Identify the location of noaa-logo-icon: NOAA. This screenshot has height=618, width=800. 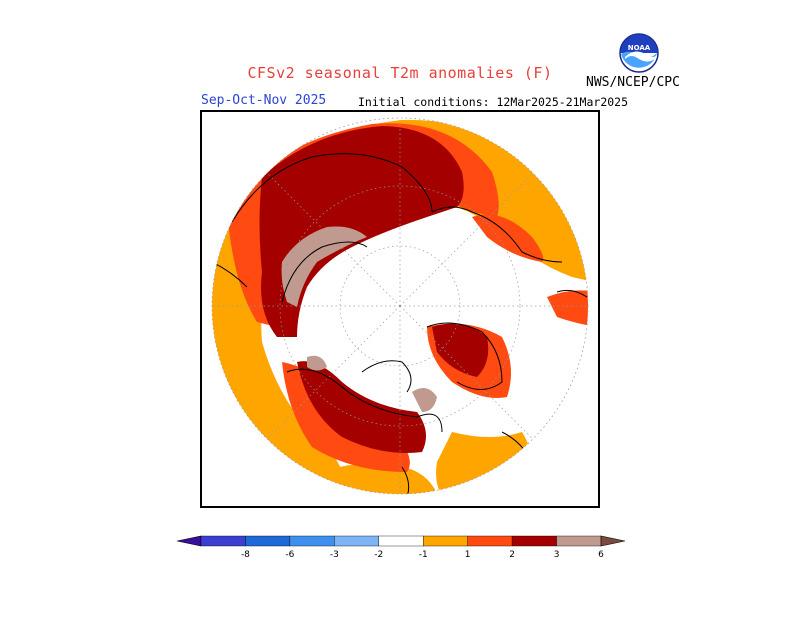
(639, 53).